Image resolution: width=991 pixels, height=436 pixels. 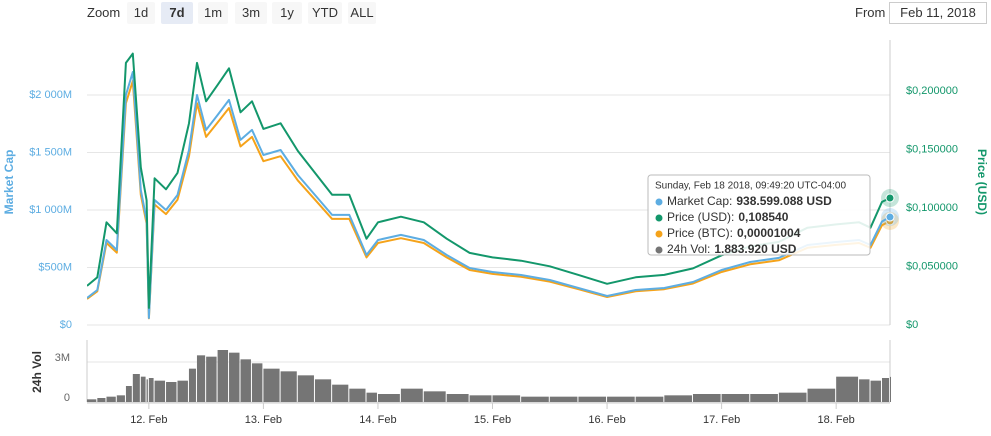 I want to click on x-tick-label: 14. Feb, so click(x=377, y=420).